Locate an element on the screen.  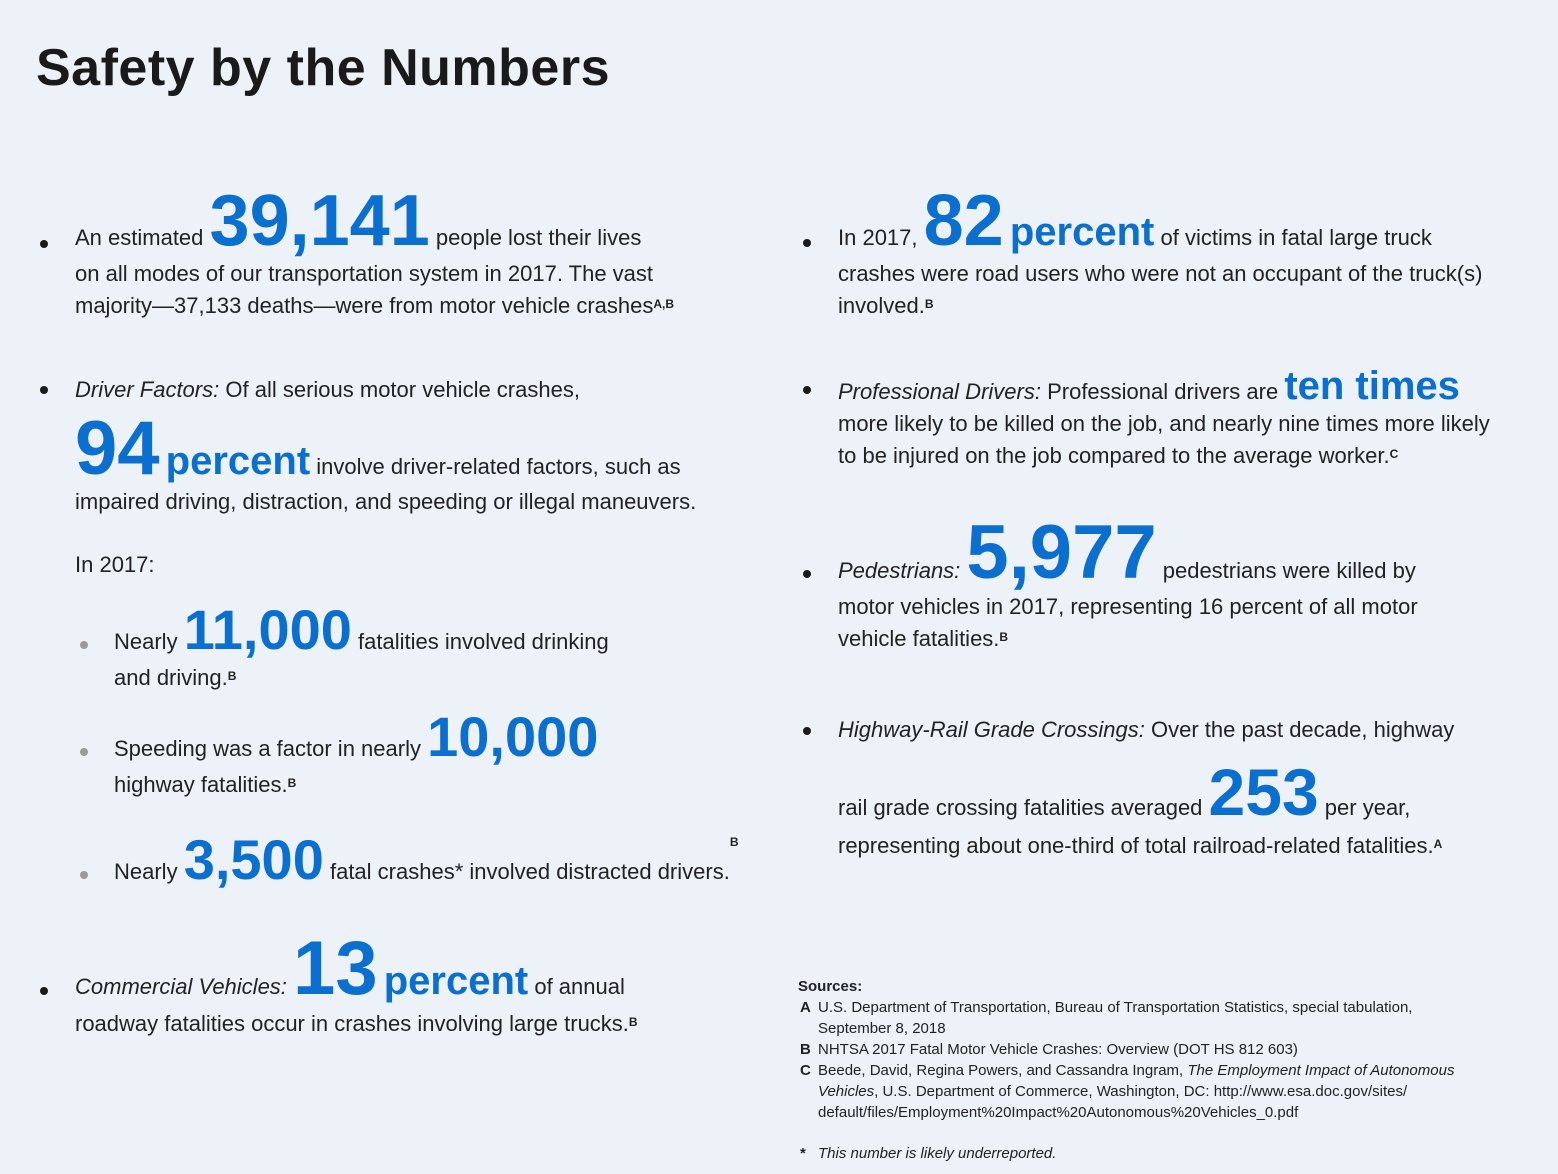
source-text: September 8, 2018 is located at coordinates (882, 1028).